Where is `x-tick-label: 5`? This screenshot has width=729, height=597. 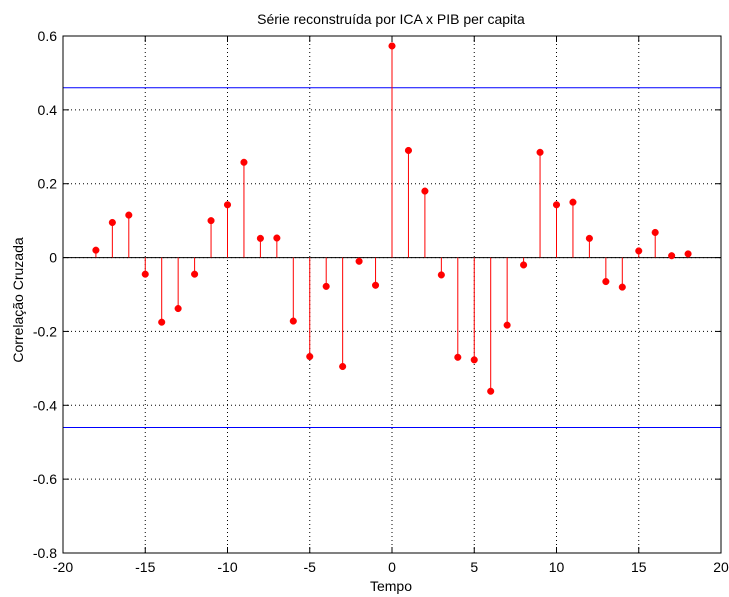
x-tick-label: 5 is located at coordinates (474, 567).